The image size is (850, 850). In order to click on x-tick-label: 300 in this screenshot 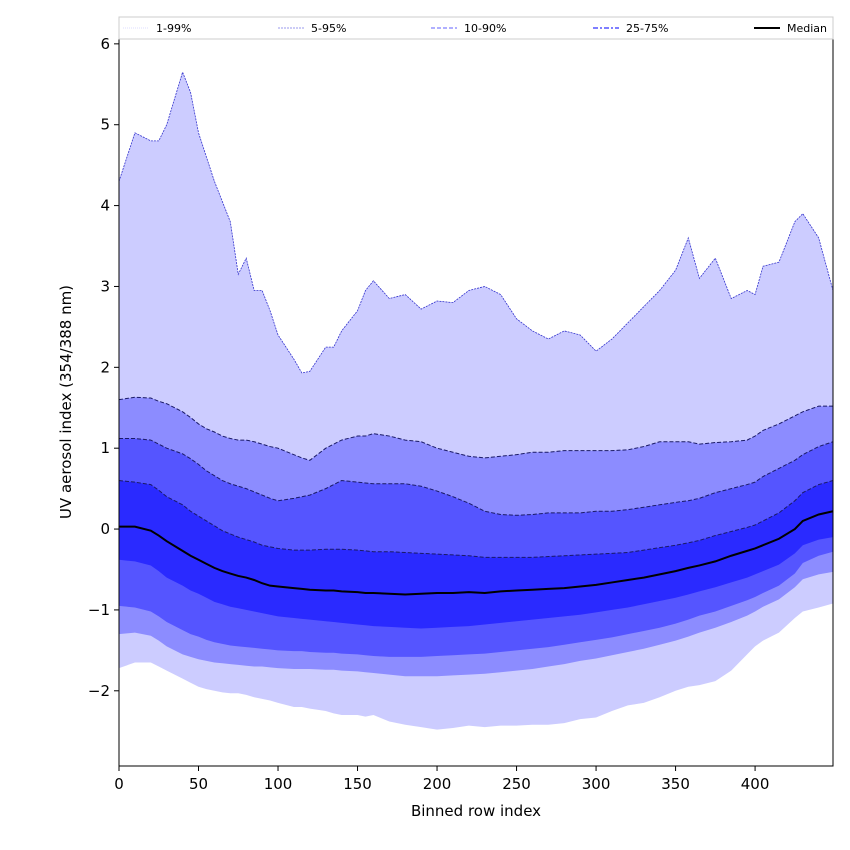, I will do `click(596, 784)`.